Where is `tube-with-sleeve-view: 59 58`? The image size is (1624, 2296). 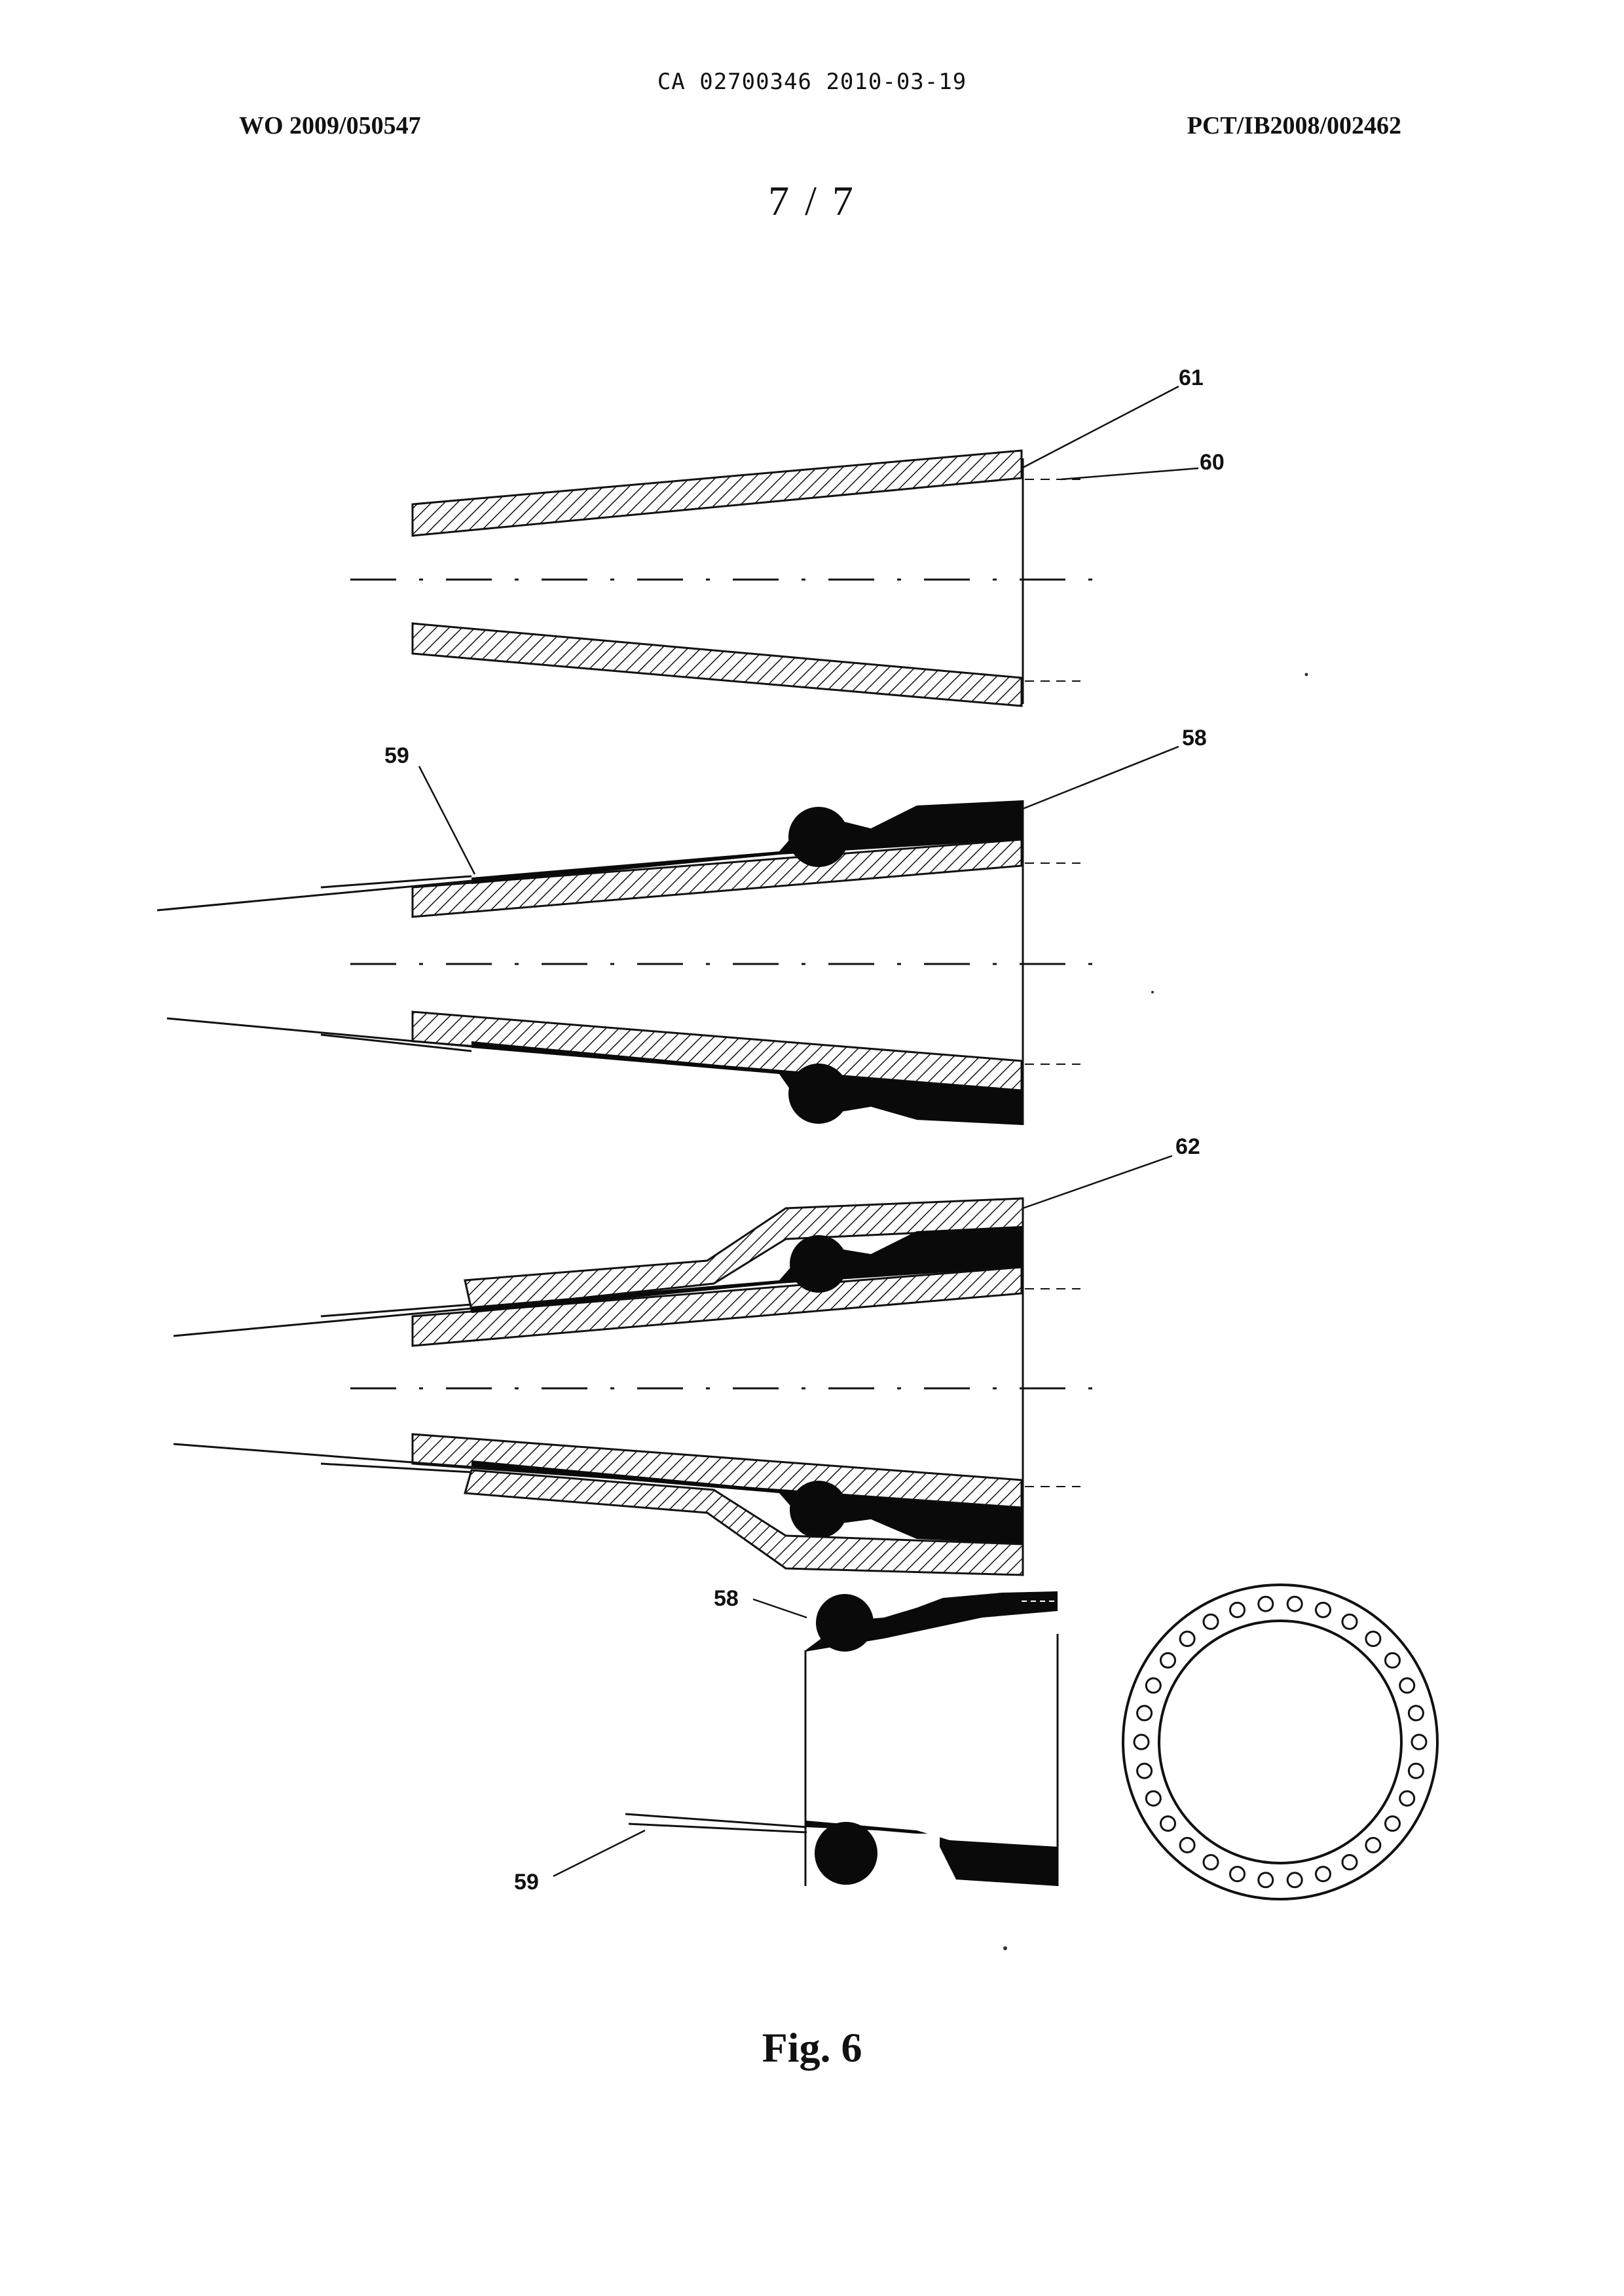
tube-with-sleeve-view: 59 58 is located at coordinates (682, 926).